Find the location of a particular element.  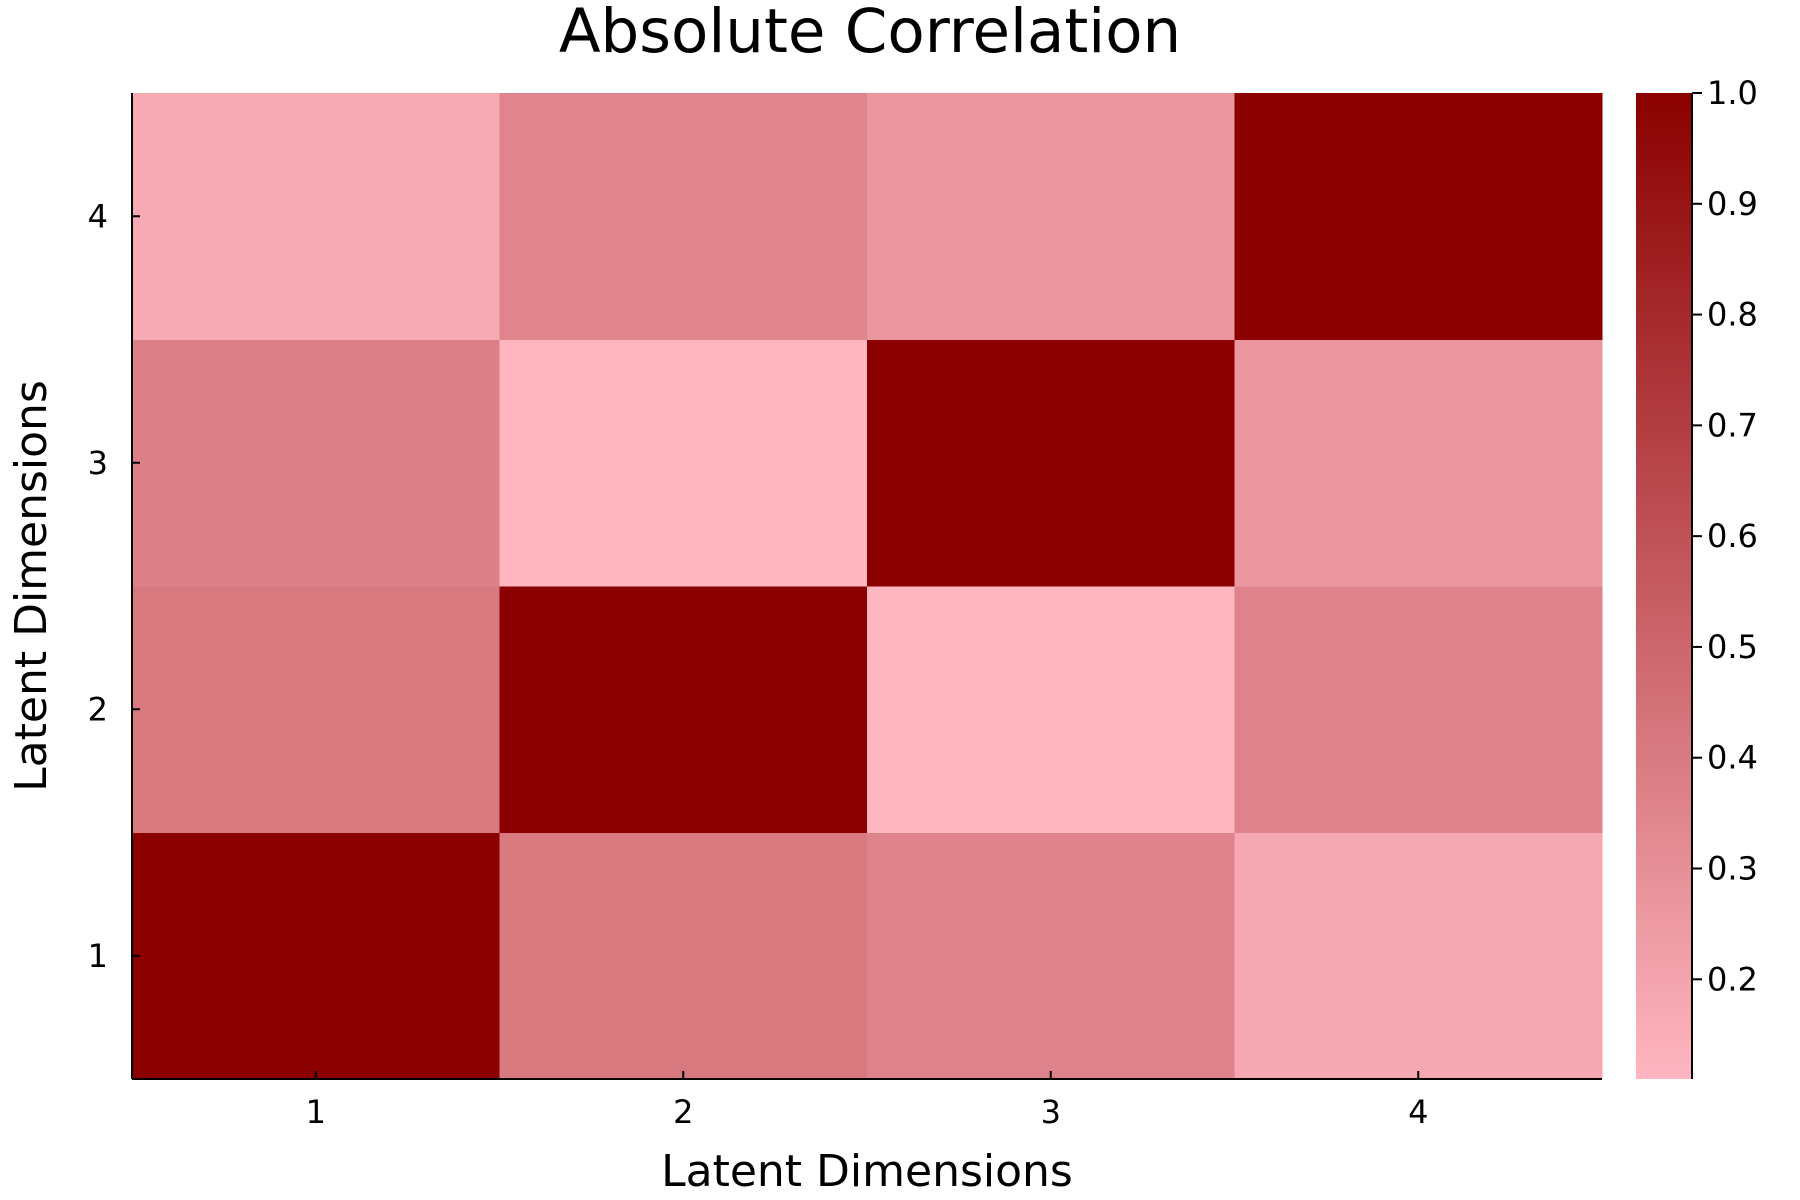

colorbar: 0.2 0.3 0.4 0.5 0.6 0.7 0.8 0.9 1.0 is located at coordinates (1697, 576).